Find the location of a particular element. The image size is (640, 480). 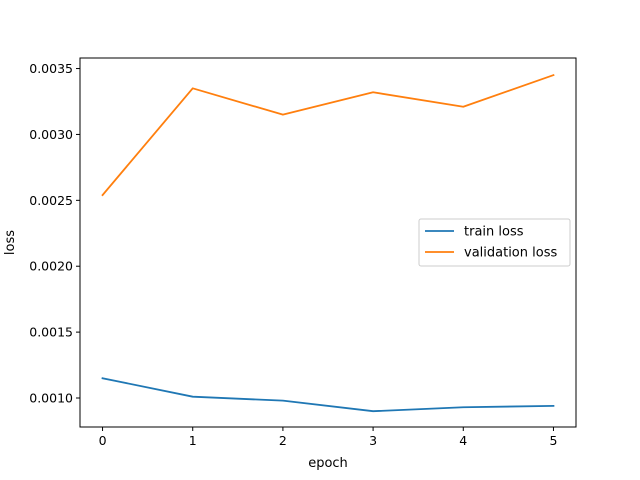

x-tick-label: 0 is located at coordinates (103, 440).